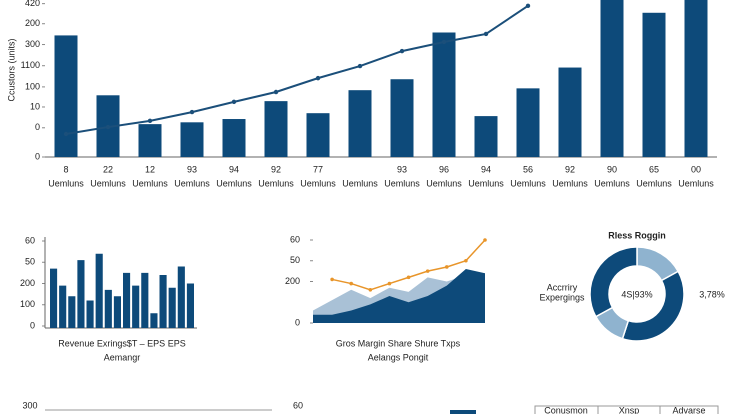  I want to click on x-tick-label: 22, so click(108, 169).